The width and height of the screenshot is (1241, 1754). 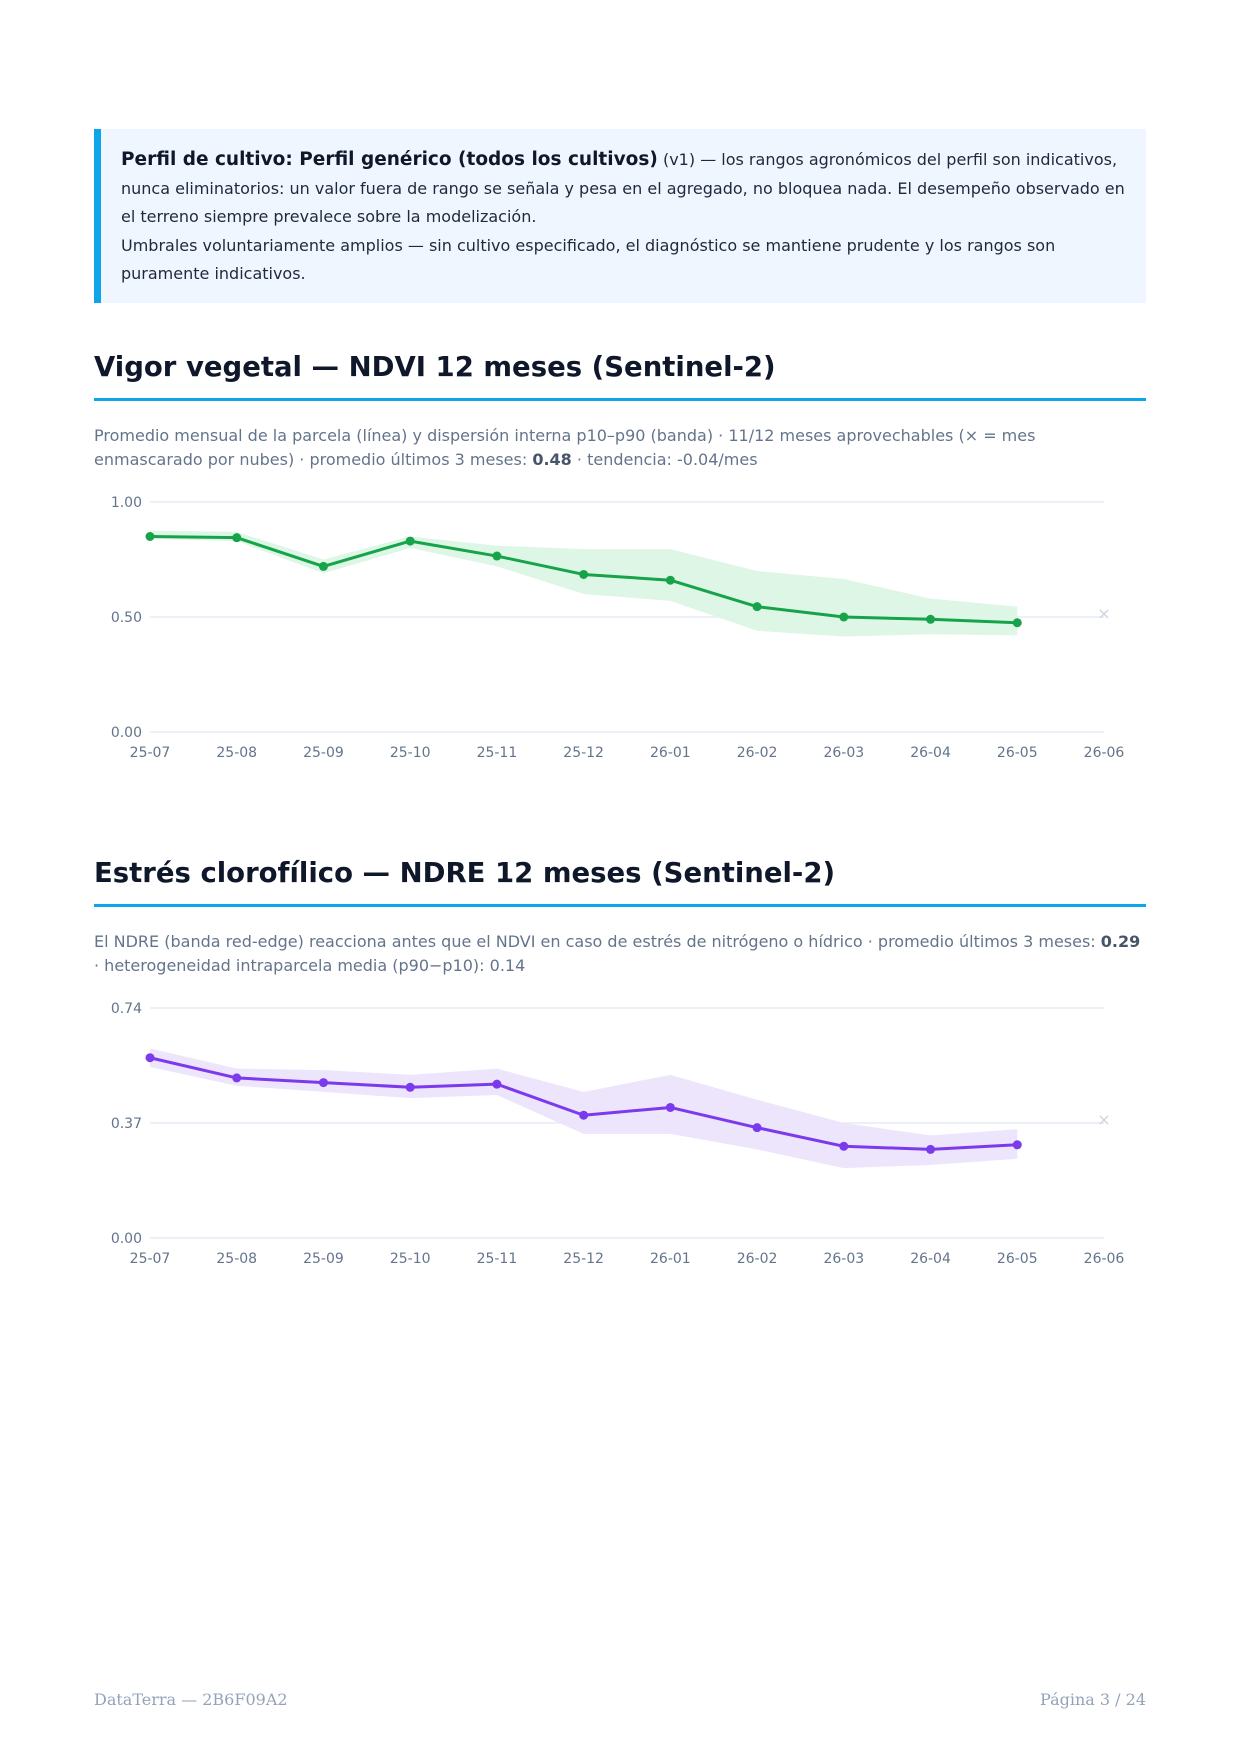 What do you see at coordinates (126, 503) in the screenshot?
I see `y-tick-label: 1.00` at bounding box center [126, 503].